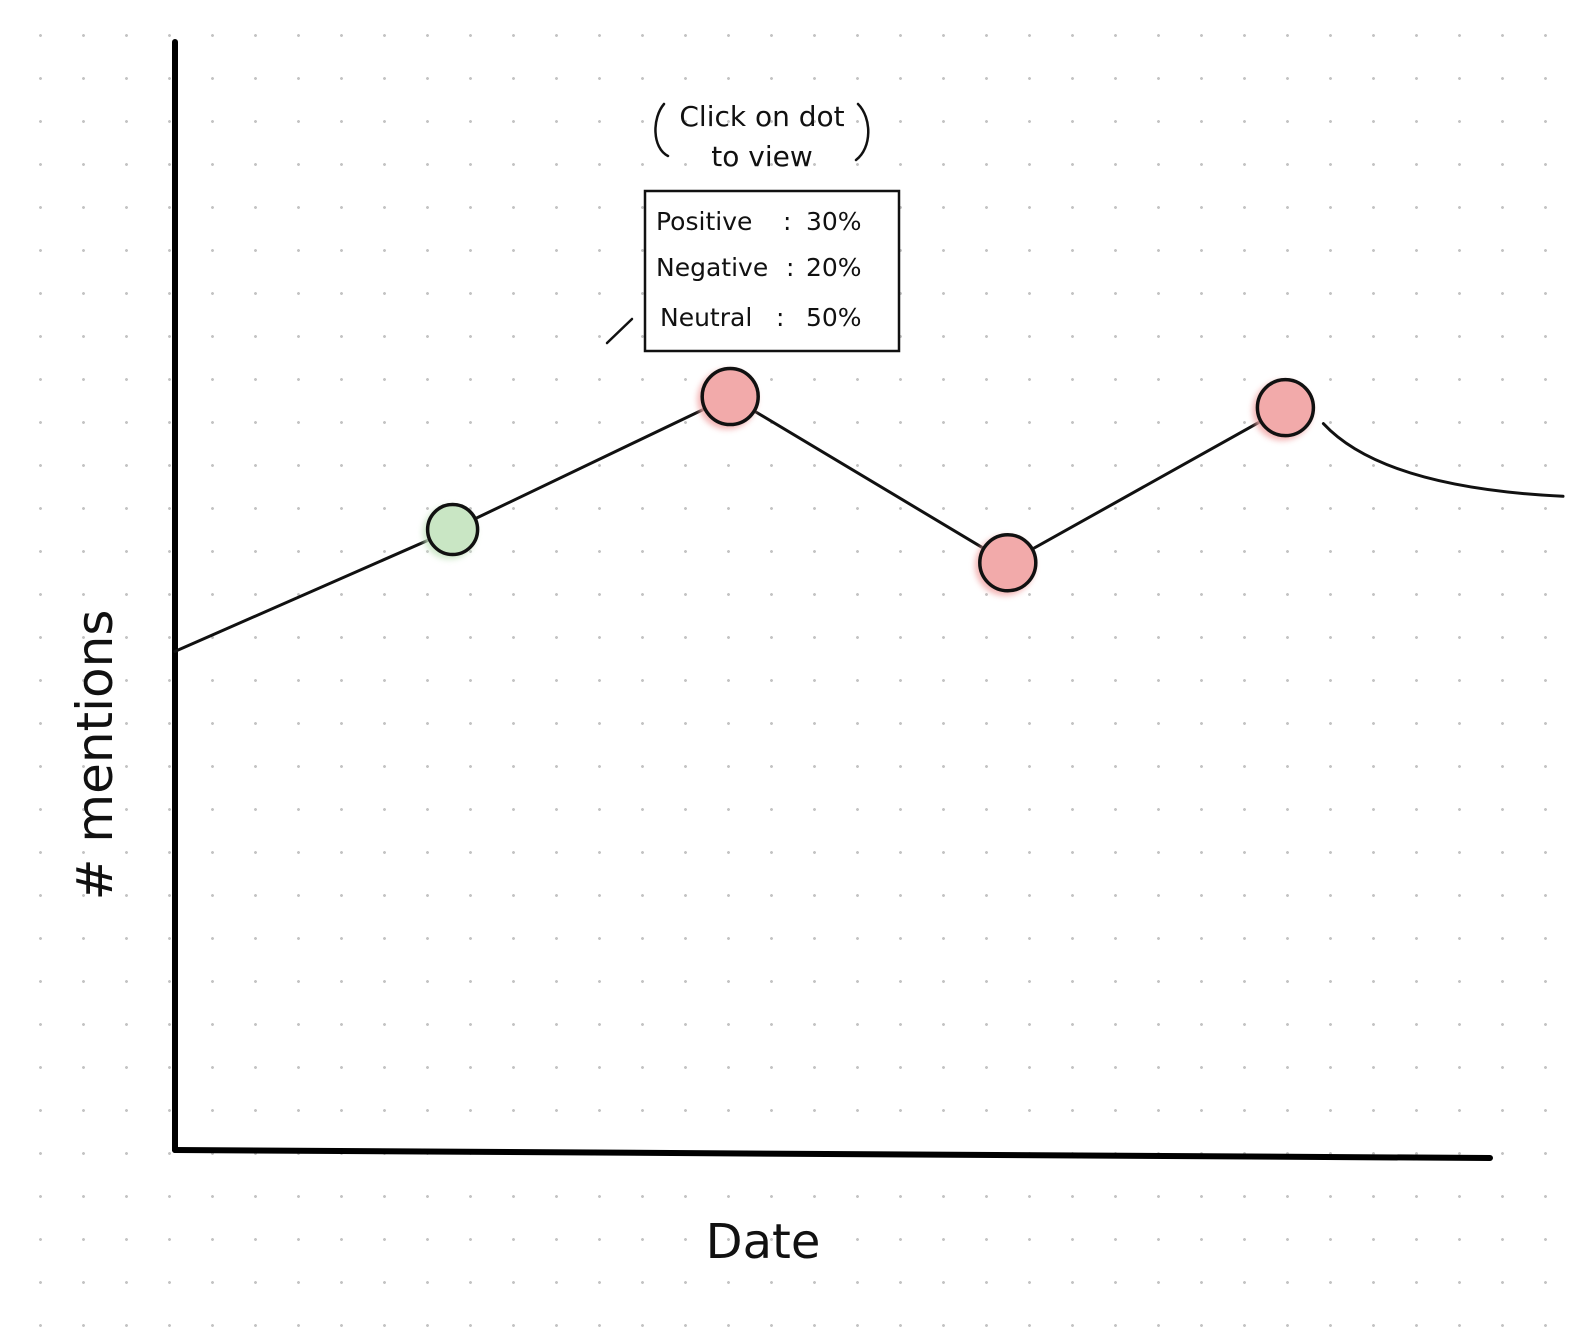 Image resolution: width=1572 pixels, height=1329 pixels. Describe the element at coordinates (452, 529) in the screenshot. I see `data-point-positive` at that location.